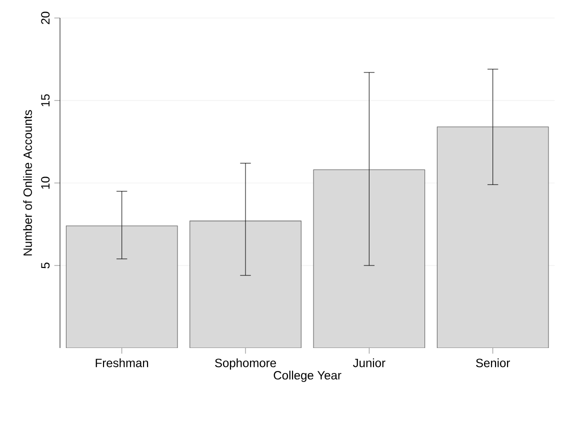 The height and width of the screenshot is (424, 563). I want to click on y-axis-title: Number of Online Accounts, so click(27, 183).